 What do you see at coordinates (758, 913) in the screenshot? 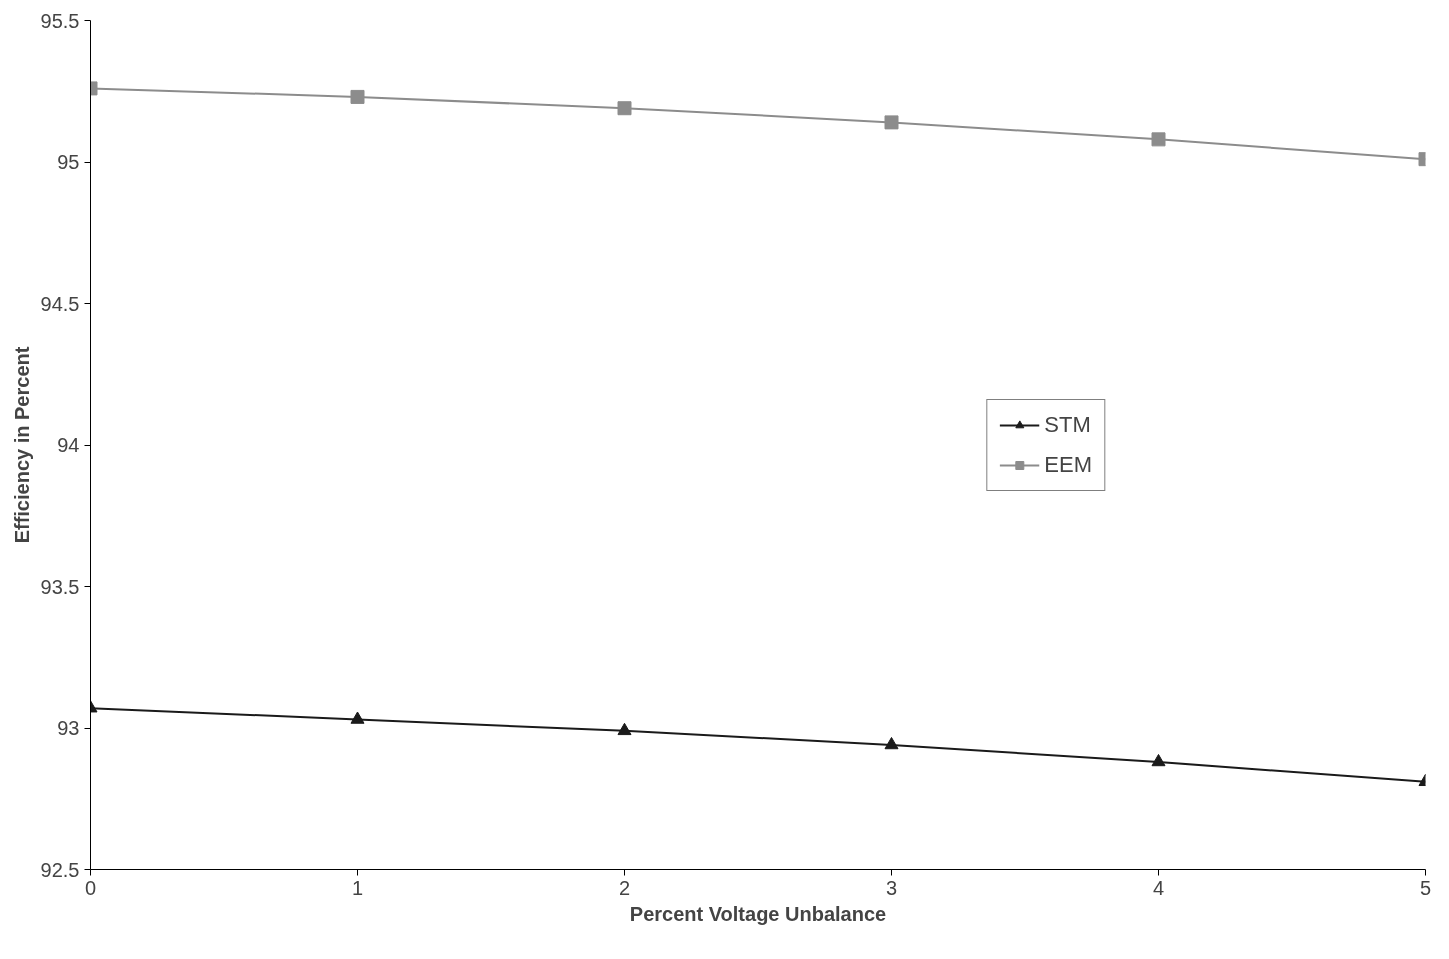
I see `x-axis-title: Percent Voltage Unbalance` at bounding box center [758, 913].